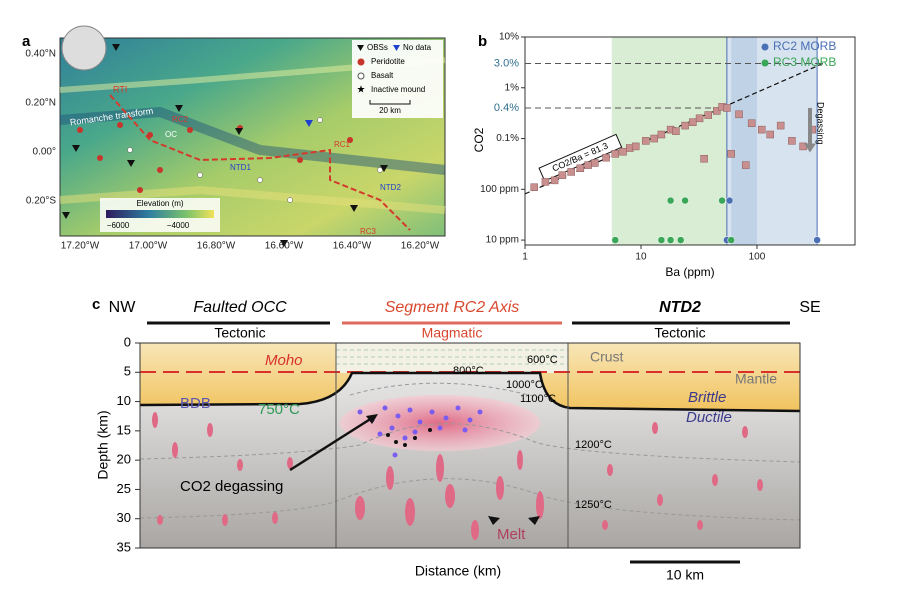 Image resolution: width=900 pixels, height=605 pixels. What do you see at coordinates (41, 201) in the screenshot?
I see `lat-tick-label: 0.20°S` at bounding box center [41, 201].